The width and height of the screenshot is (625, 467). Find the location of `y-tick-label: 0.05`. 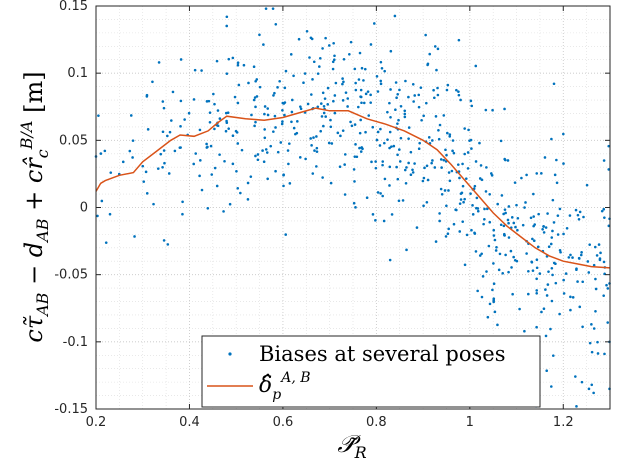

y-tick-label: 0.05 is located at coordinates (73, 140).